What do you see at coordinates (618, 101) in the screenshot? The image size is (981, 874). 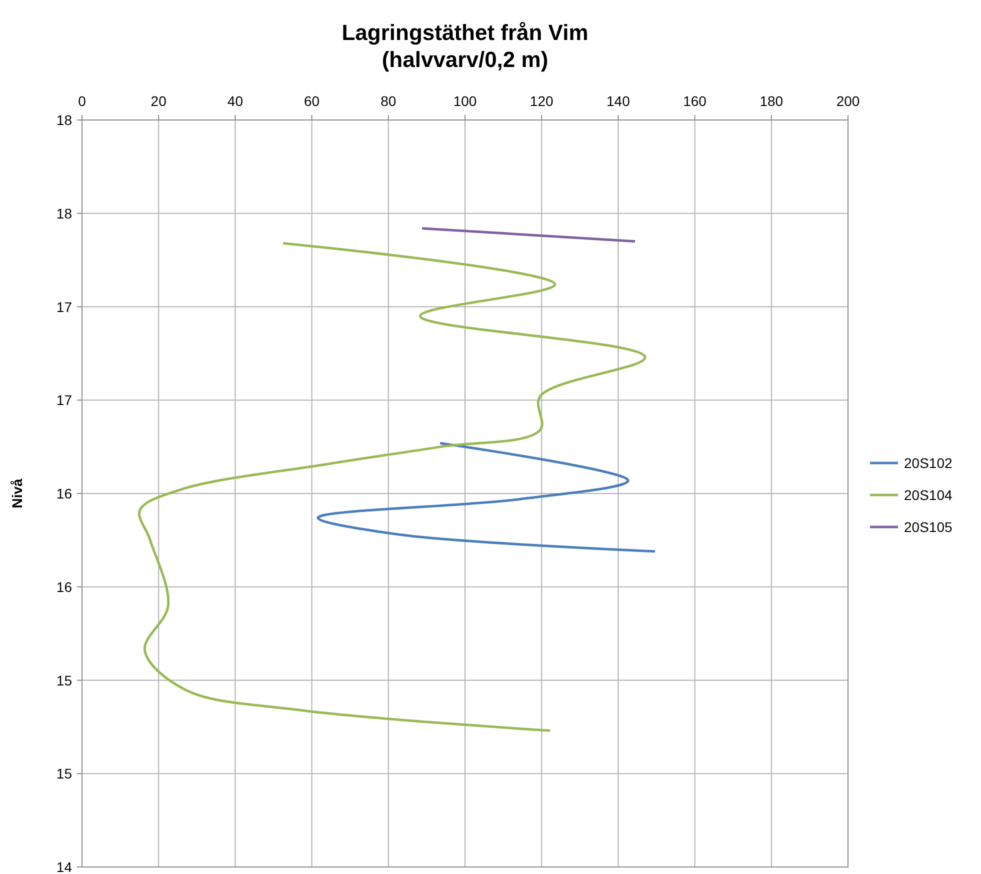 I see `x-tick-label: 140` at bounding box center [618, 101].